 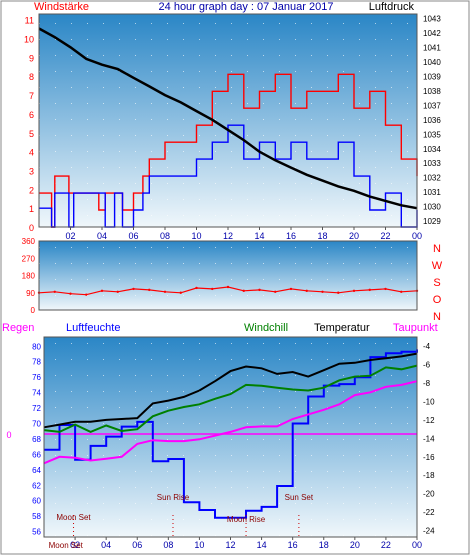 I want to click on wind-axis-ticks: 0 1 2 3 4 5 6 7 8 9 10 11, so click(x=29, y=124).